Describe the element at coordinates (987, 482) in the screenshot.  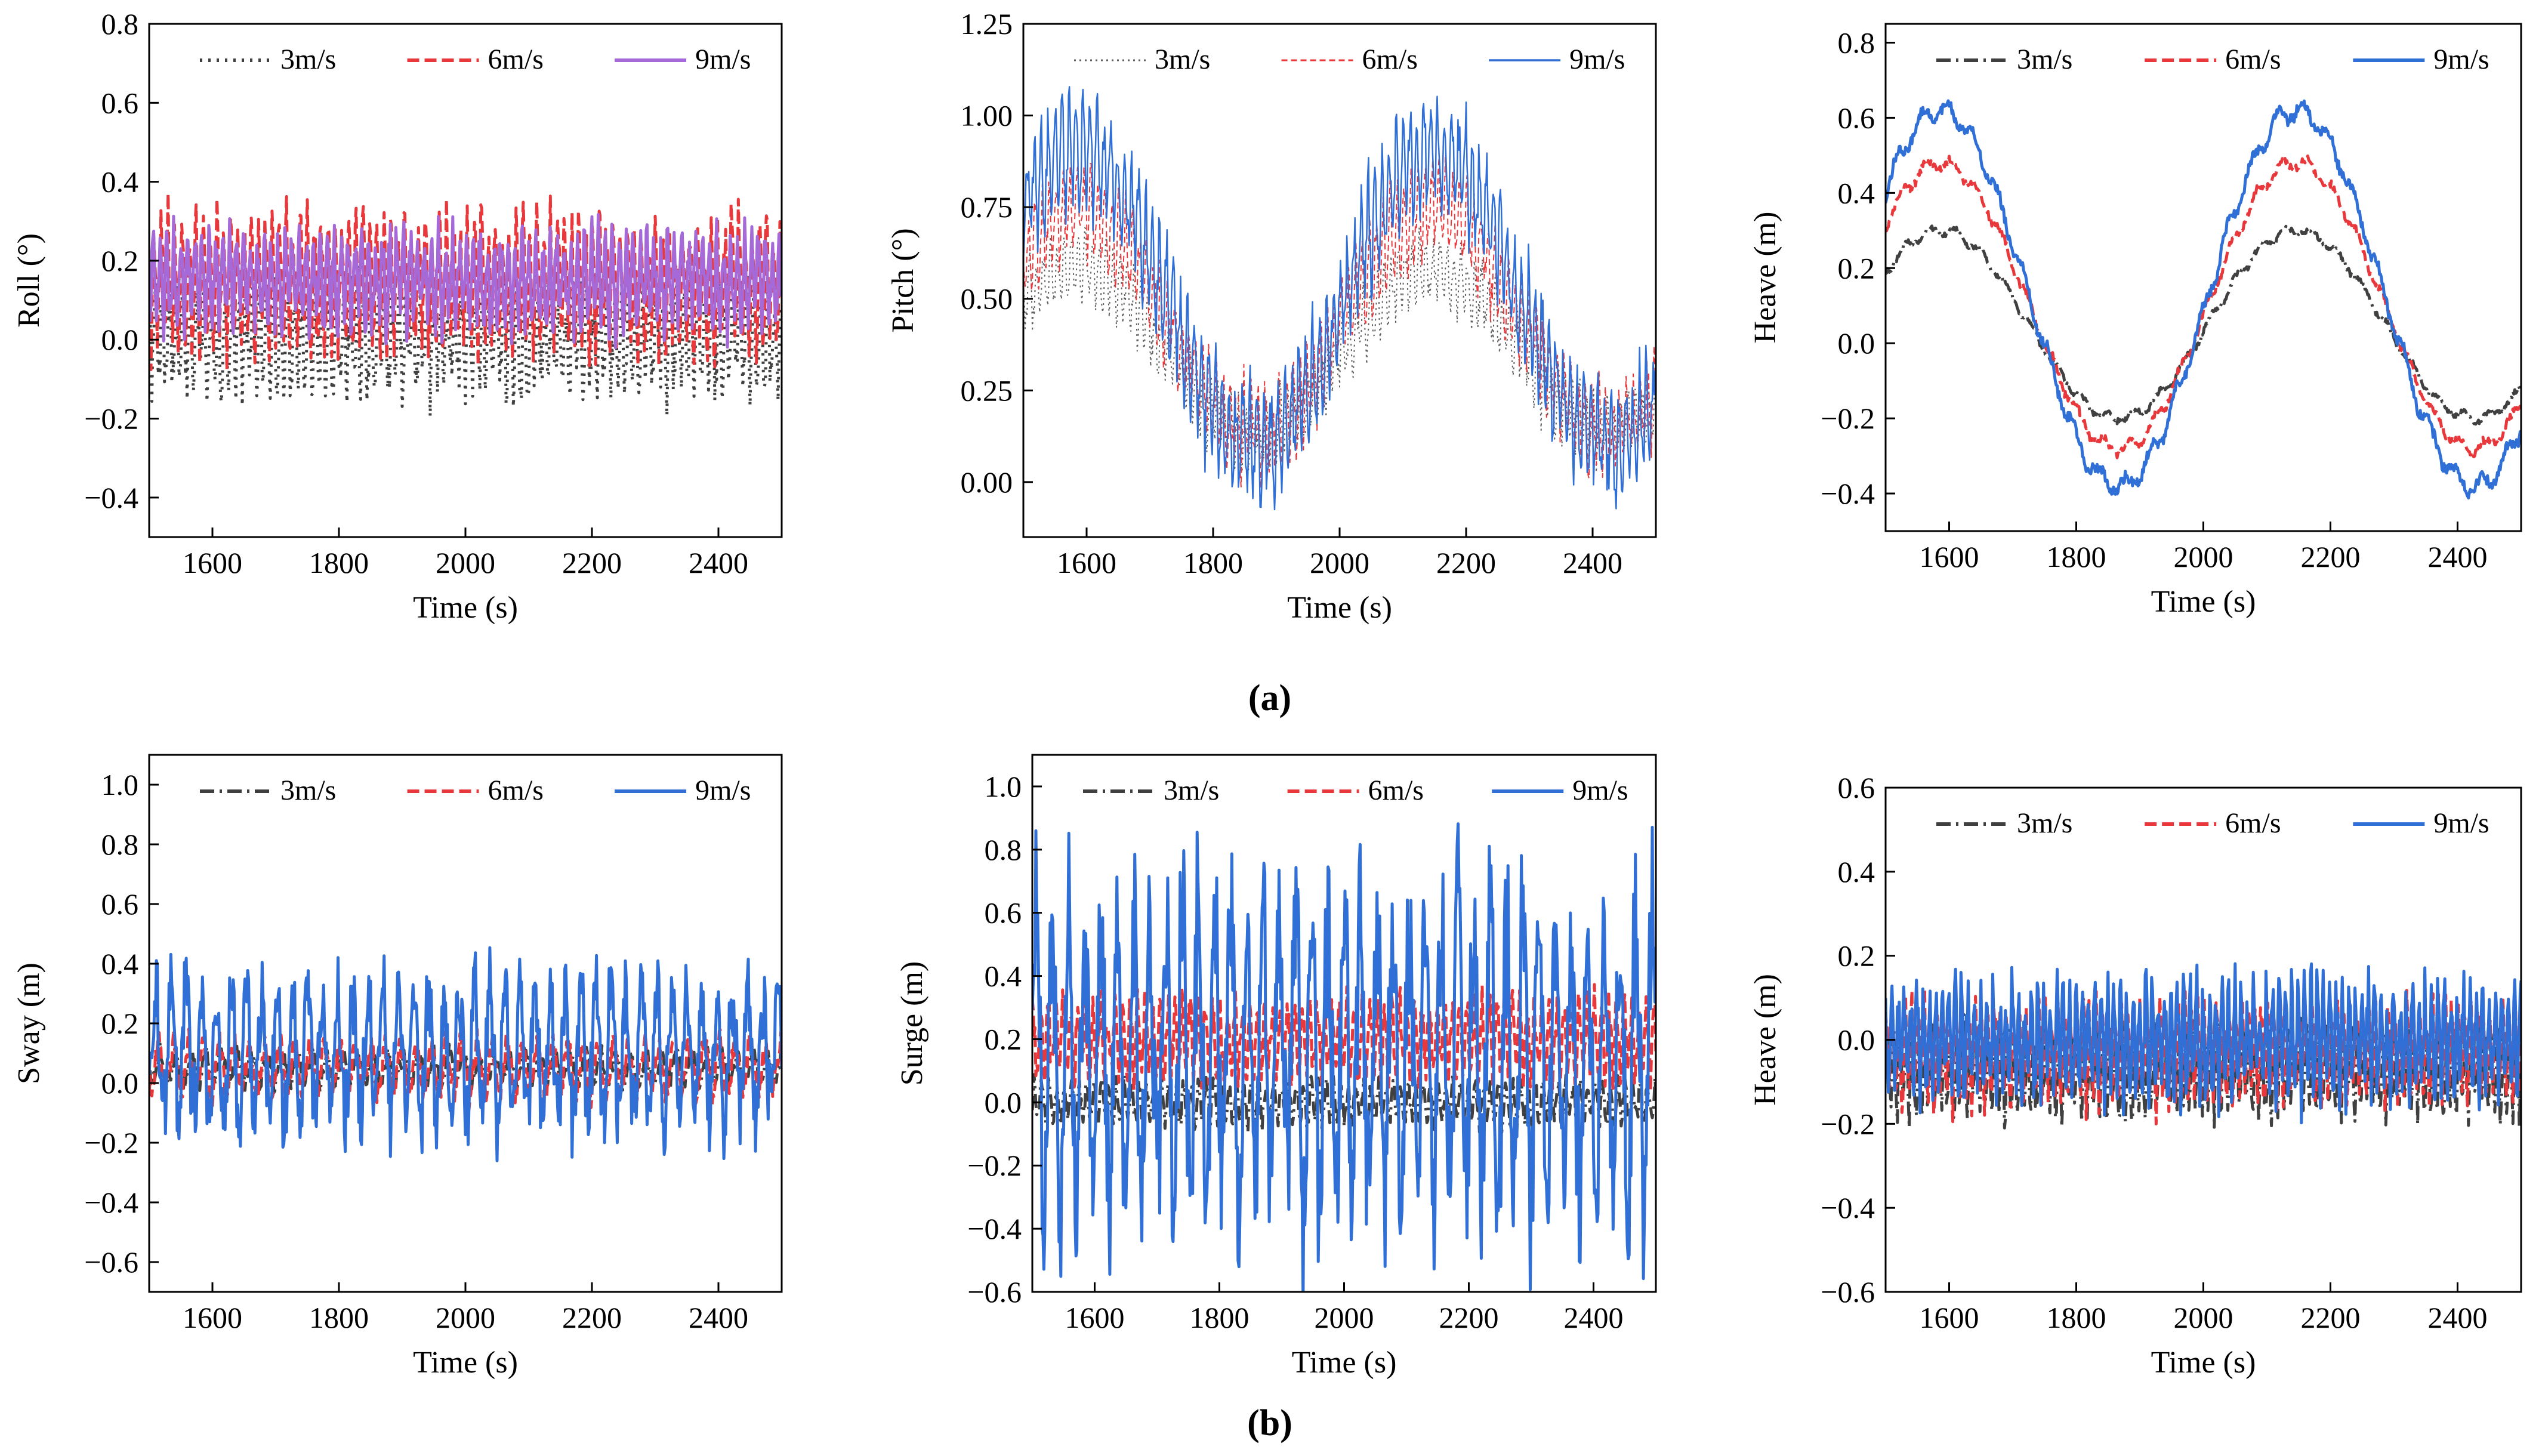
I see `y-tick-label: 0.00` at that location.